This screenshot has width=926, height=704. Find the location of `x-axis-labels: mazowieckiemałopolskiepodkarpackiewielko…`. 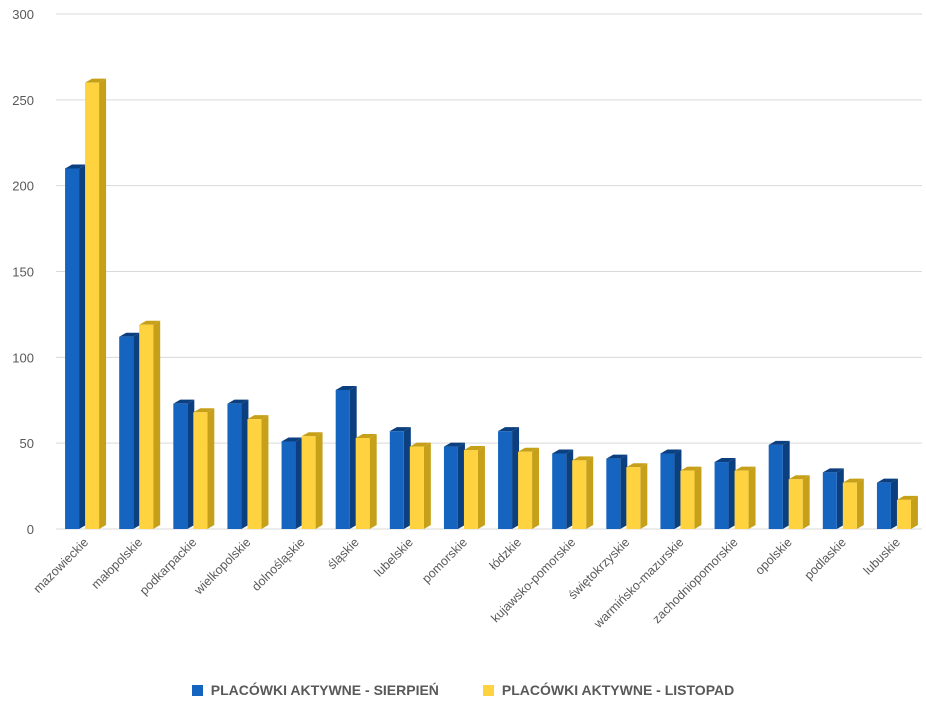

x-axis-labels: mazowieckiemałopolskiepodkarpackiewielko… is located at coordinates (467, 583).